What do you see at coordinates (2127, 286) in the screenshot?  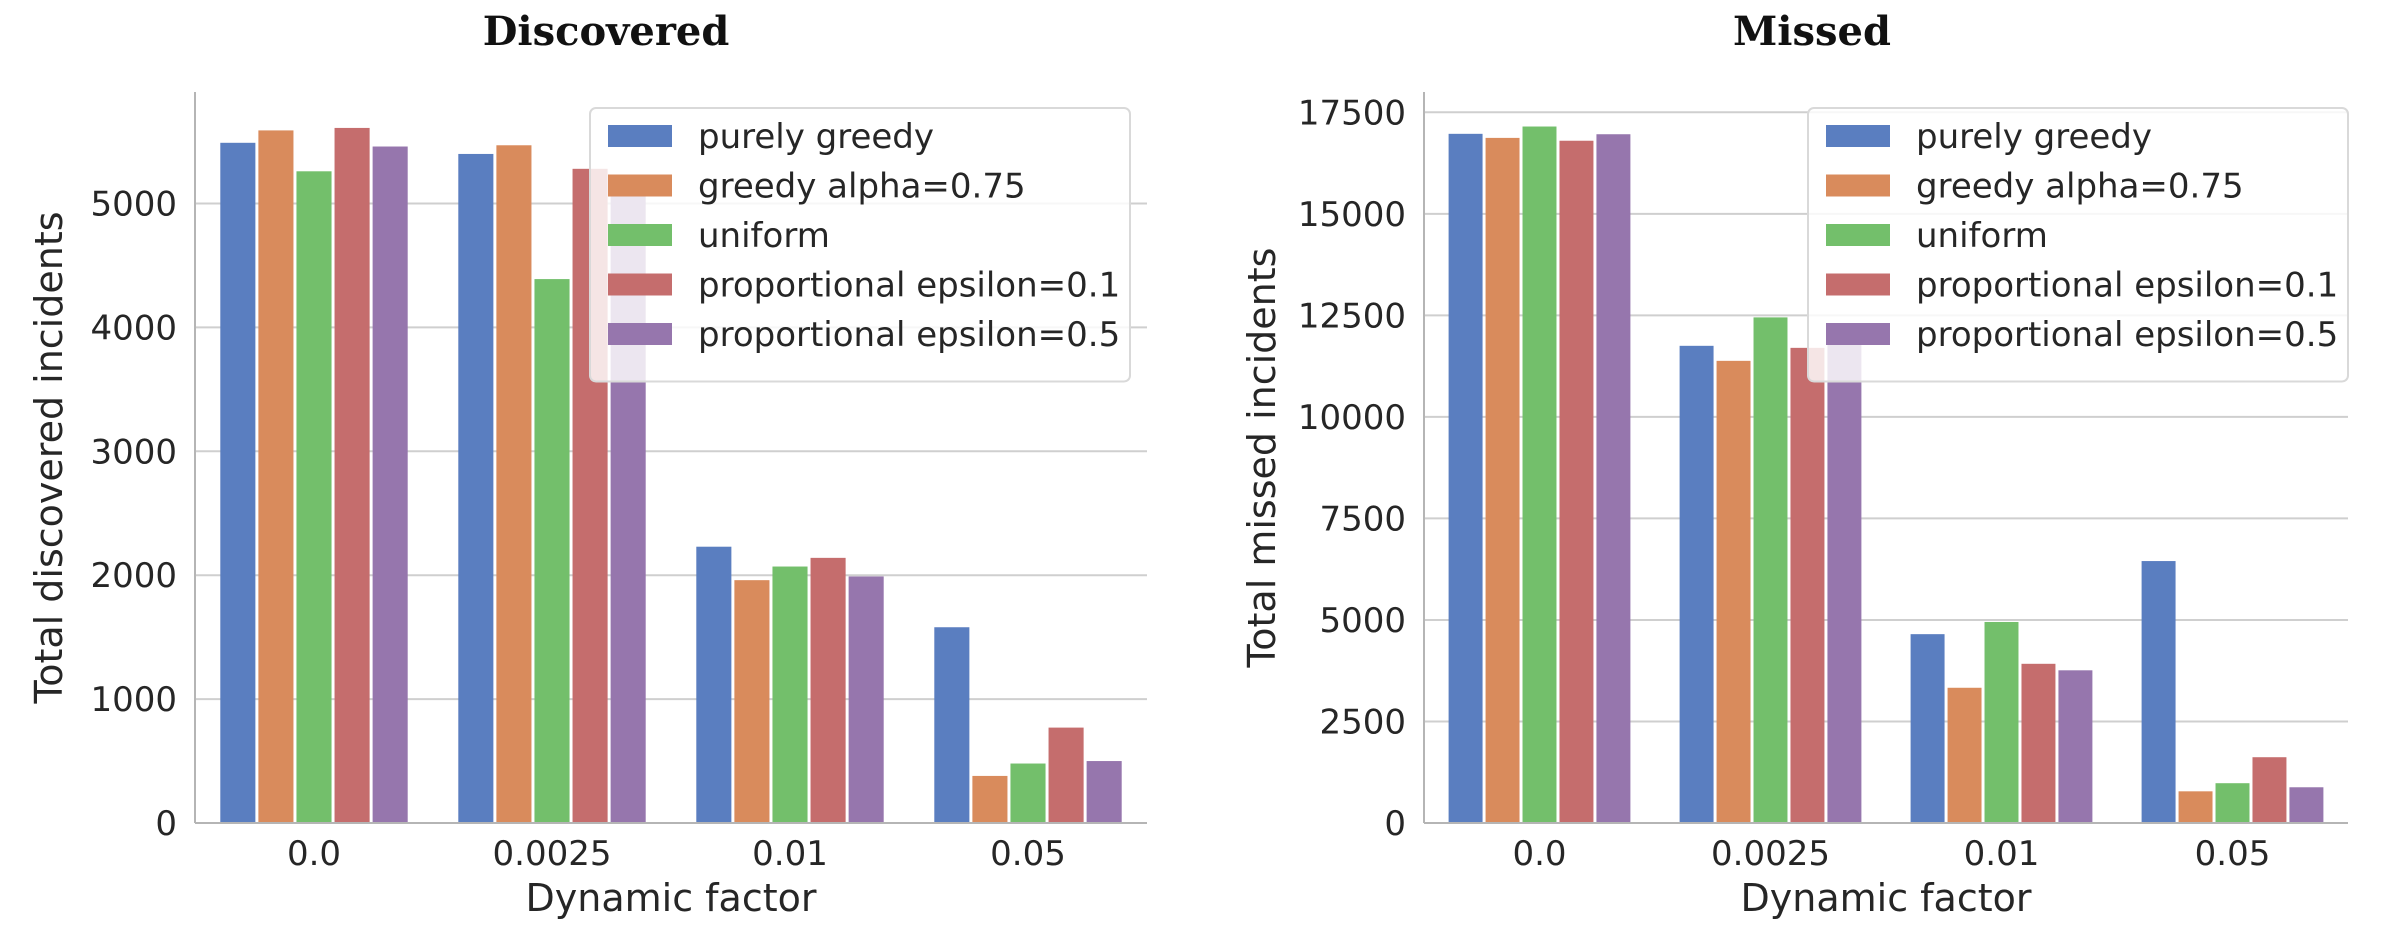 I see `missed-legend-label: proportional epsilon=0.1` at bounding box center [2127, 286].